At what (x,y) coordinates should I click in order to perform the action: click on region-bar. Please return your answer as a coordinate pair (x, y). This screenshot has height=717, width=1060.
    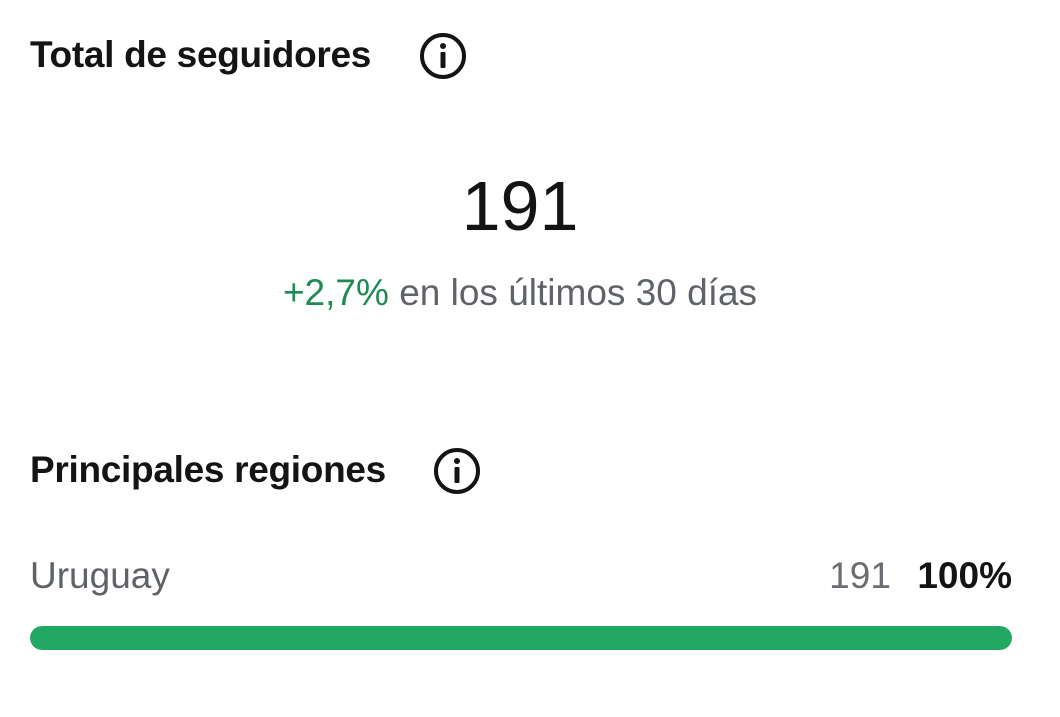
    Looking at the image, I should click on (521, 638).